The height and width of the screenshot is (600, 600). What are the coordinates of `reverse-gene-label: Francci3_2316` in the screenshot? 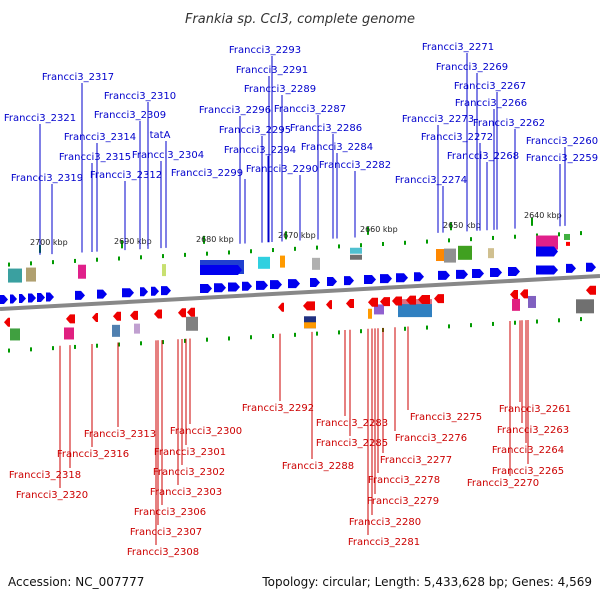 It's located at (93, 454).